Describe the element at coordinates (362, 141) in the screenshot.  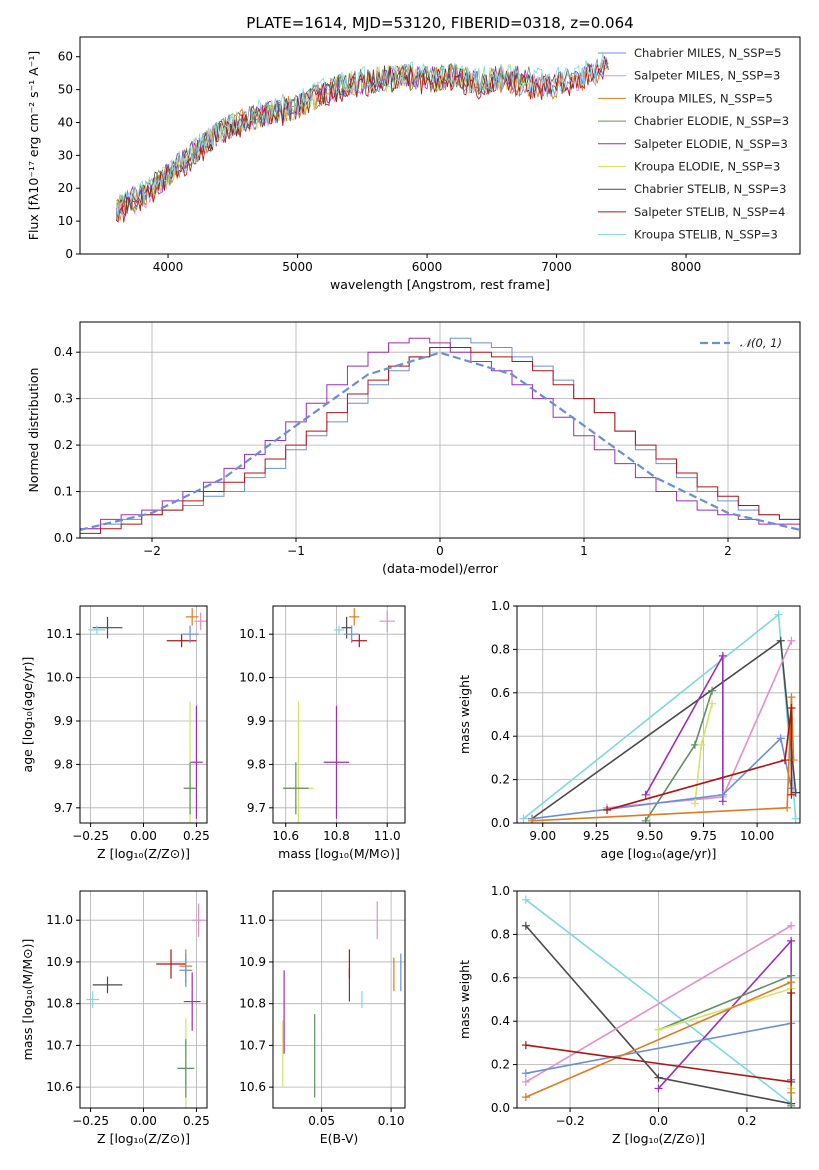
I see `spectrum-line` at that location.